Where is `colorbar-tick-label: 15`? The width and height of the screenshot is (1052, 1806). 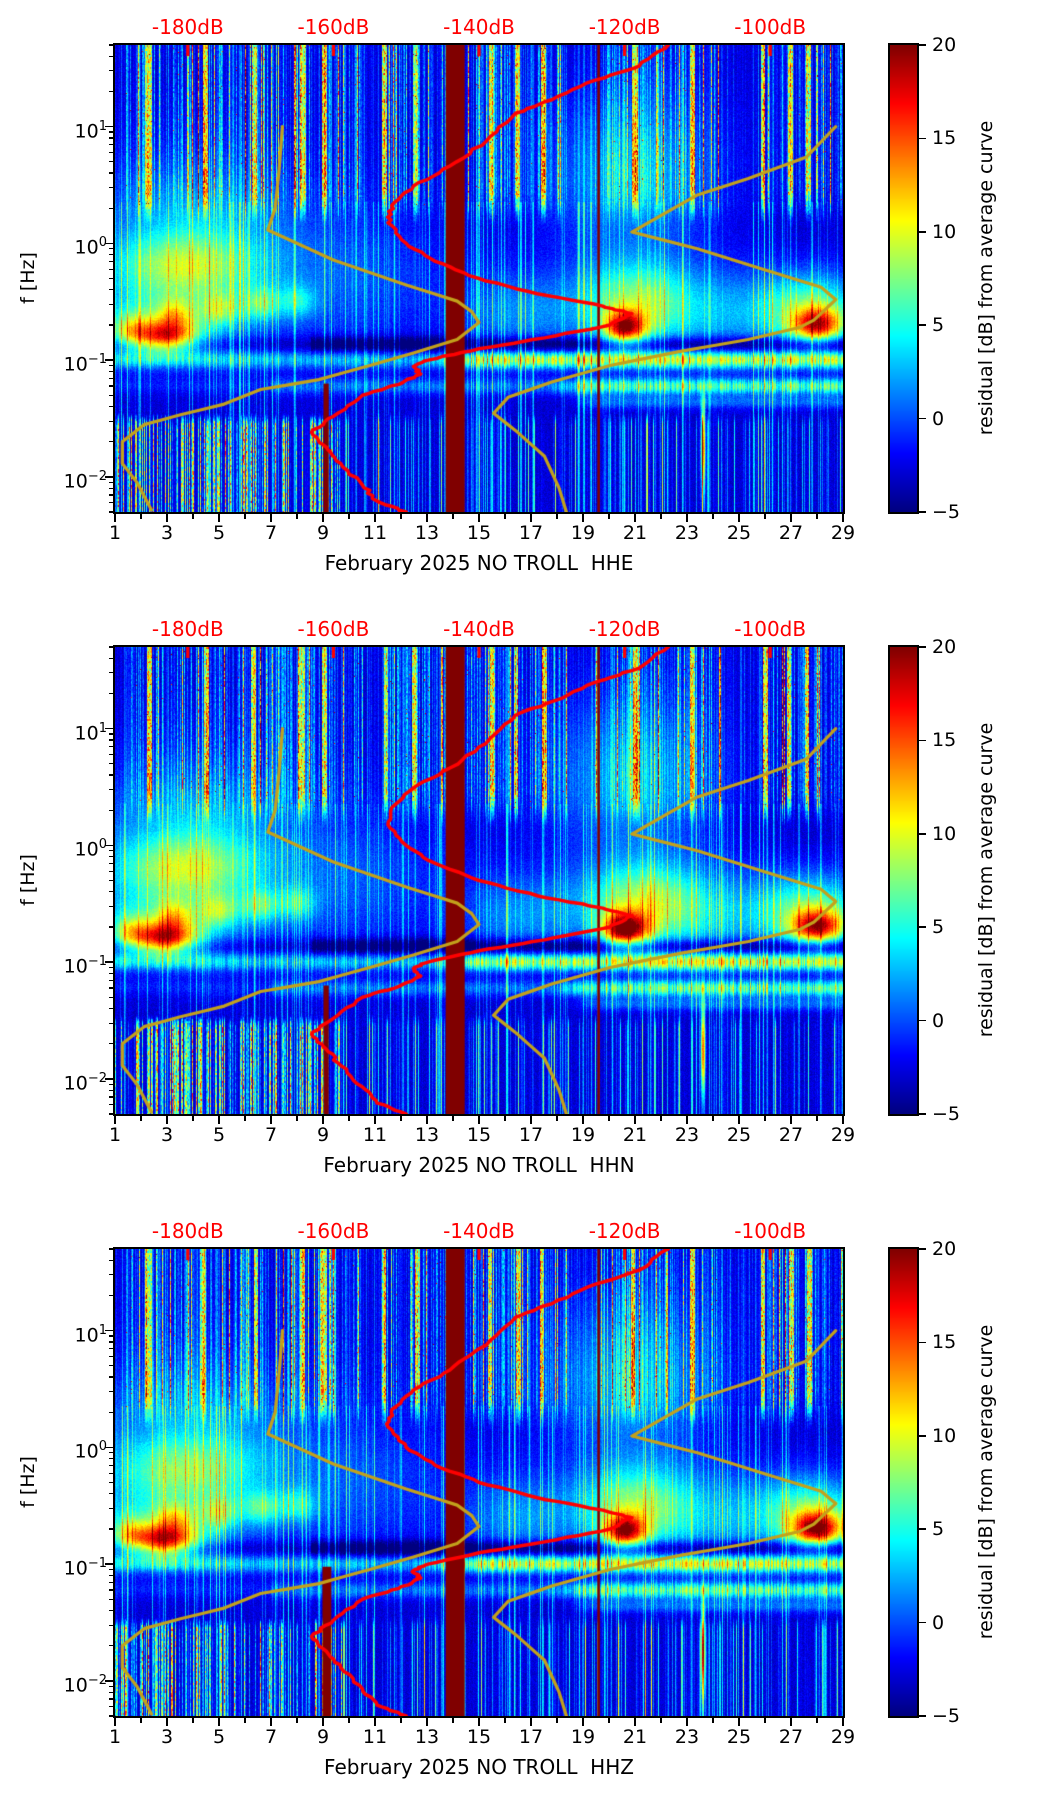
colorbar-tick-label: 15 is located at coordinates (944, 138).